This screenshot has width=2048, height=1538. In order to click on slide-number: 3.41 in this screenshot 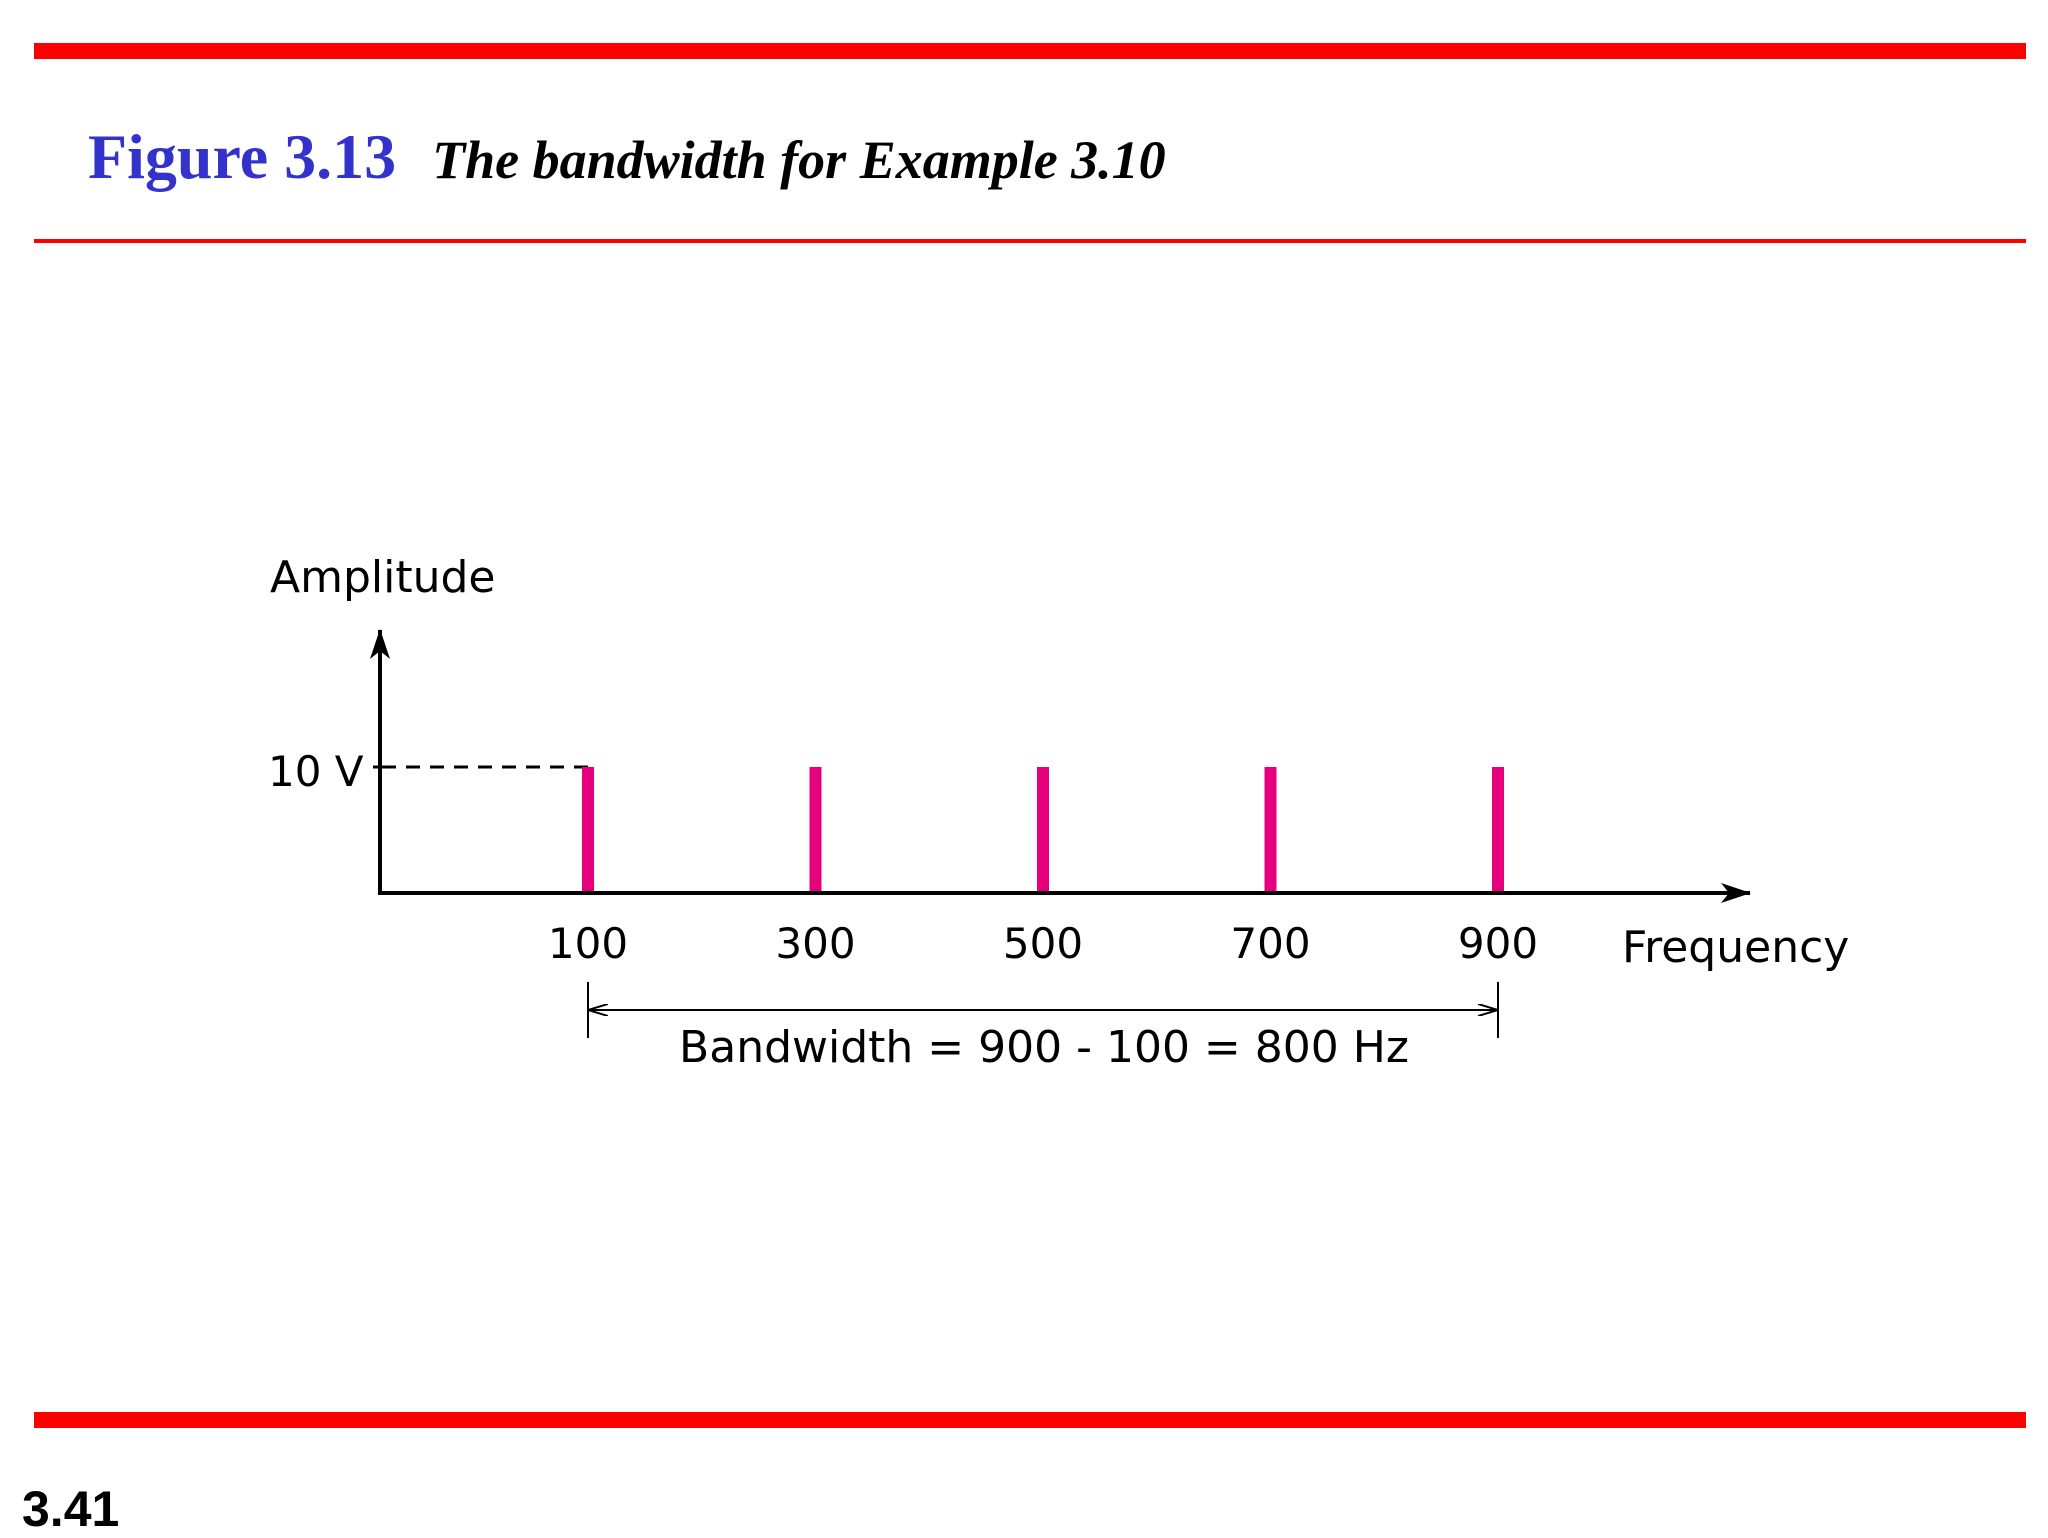, I will do `click(71, 1509)`.